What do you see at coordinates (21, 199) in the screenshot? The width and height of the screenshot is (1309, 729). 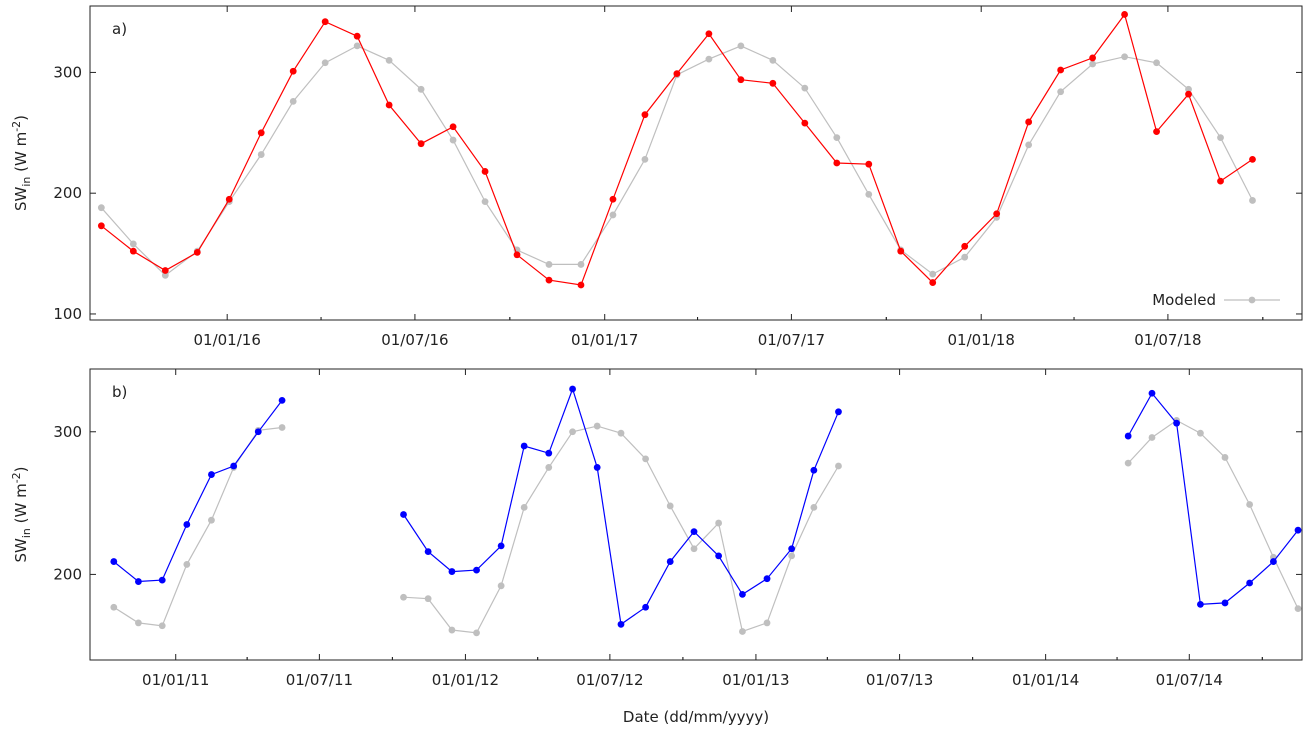 I see `y-axis-title-main: SW` at bounding box center [21, 199].